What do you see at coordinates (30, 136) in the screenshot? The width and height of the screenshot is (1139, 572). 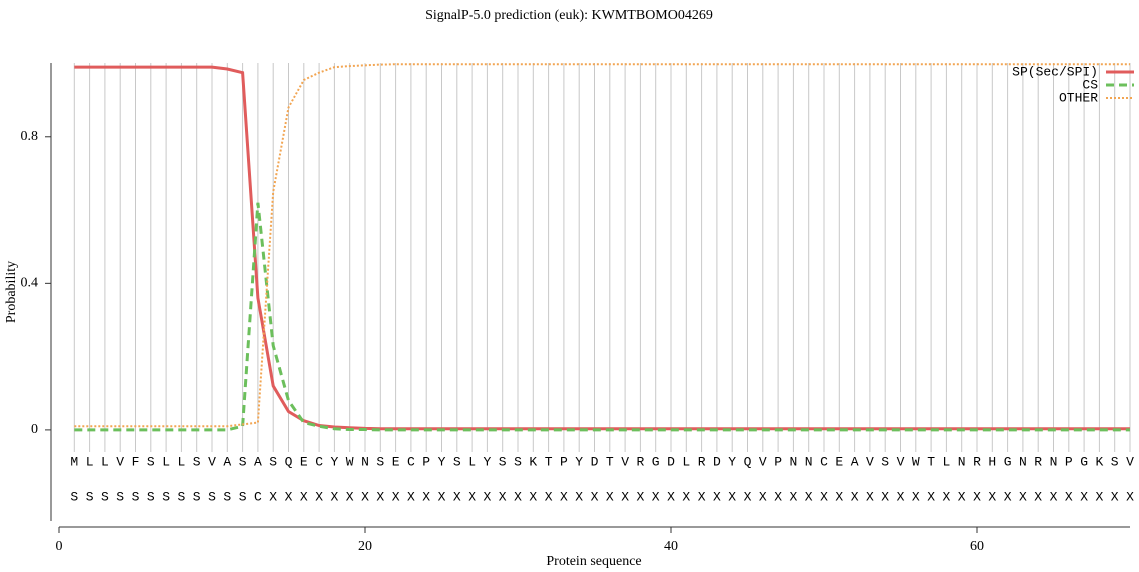 I see `y-tick-label: 0.8` at bounding box center [30, 136].